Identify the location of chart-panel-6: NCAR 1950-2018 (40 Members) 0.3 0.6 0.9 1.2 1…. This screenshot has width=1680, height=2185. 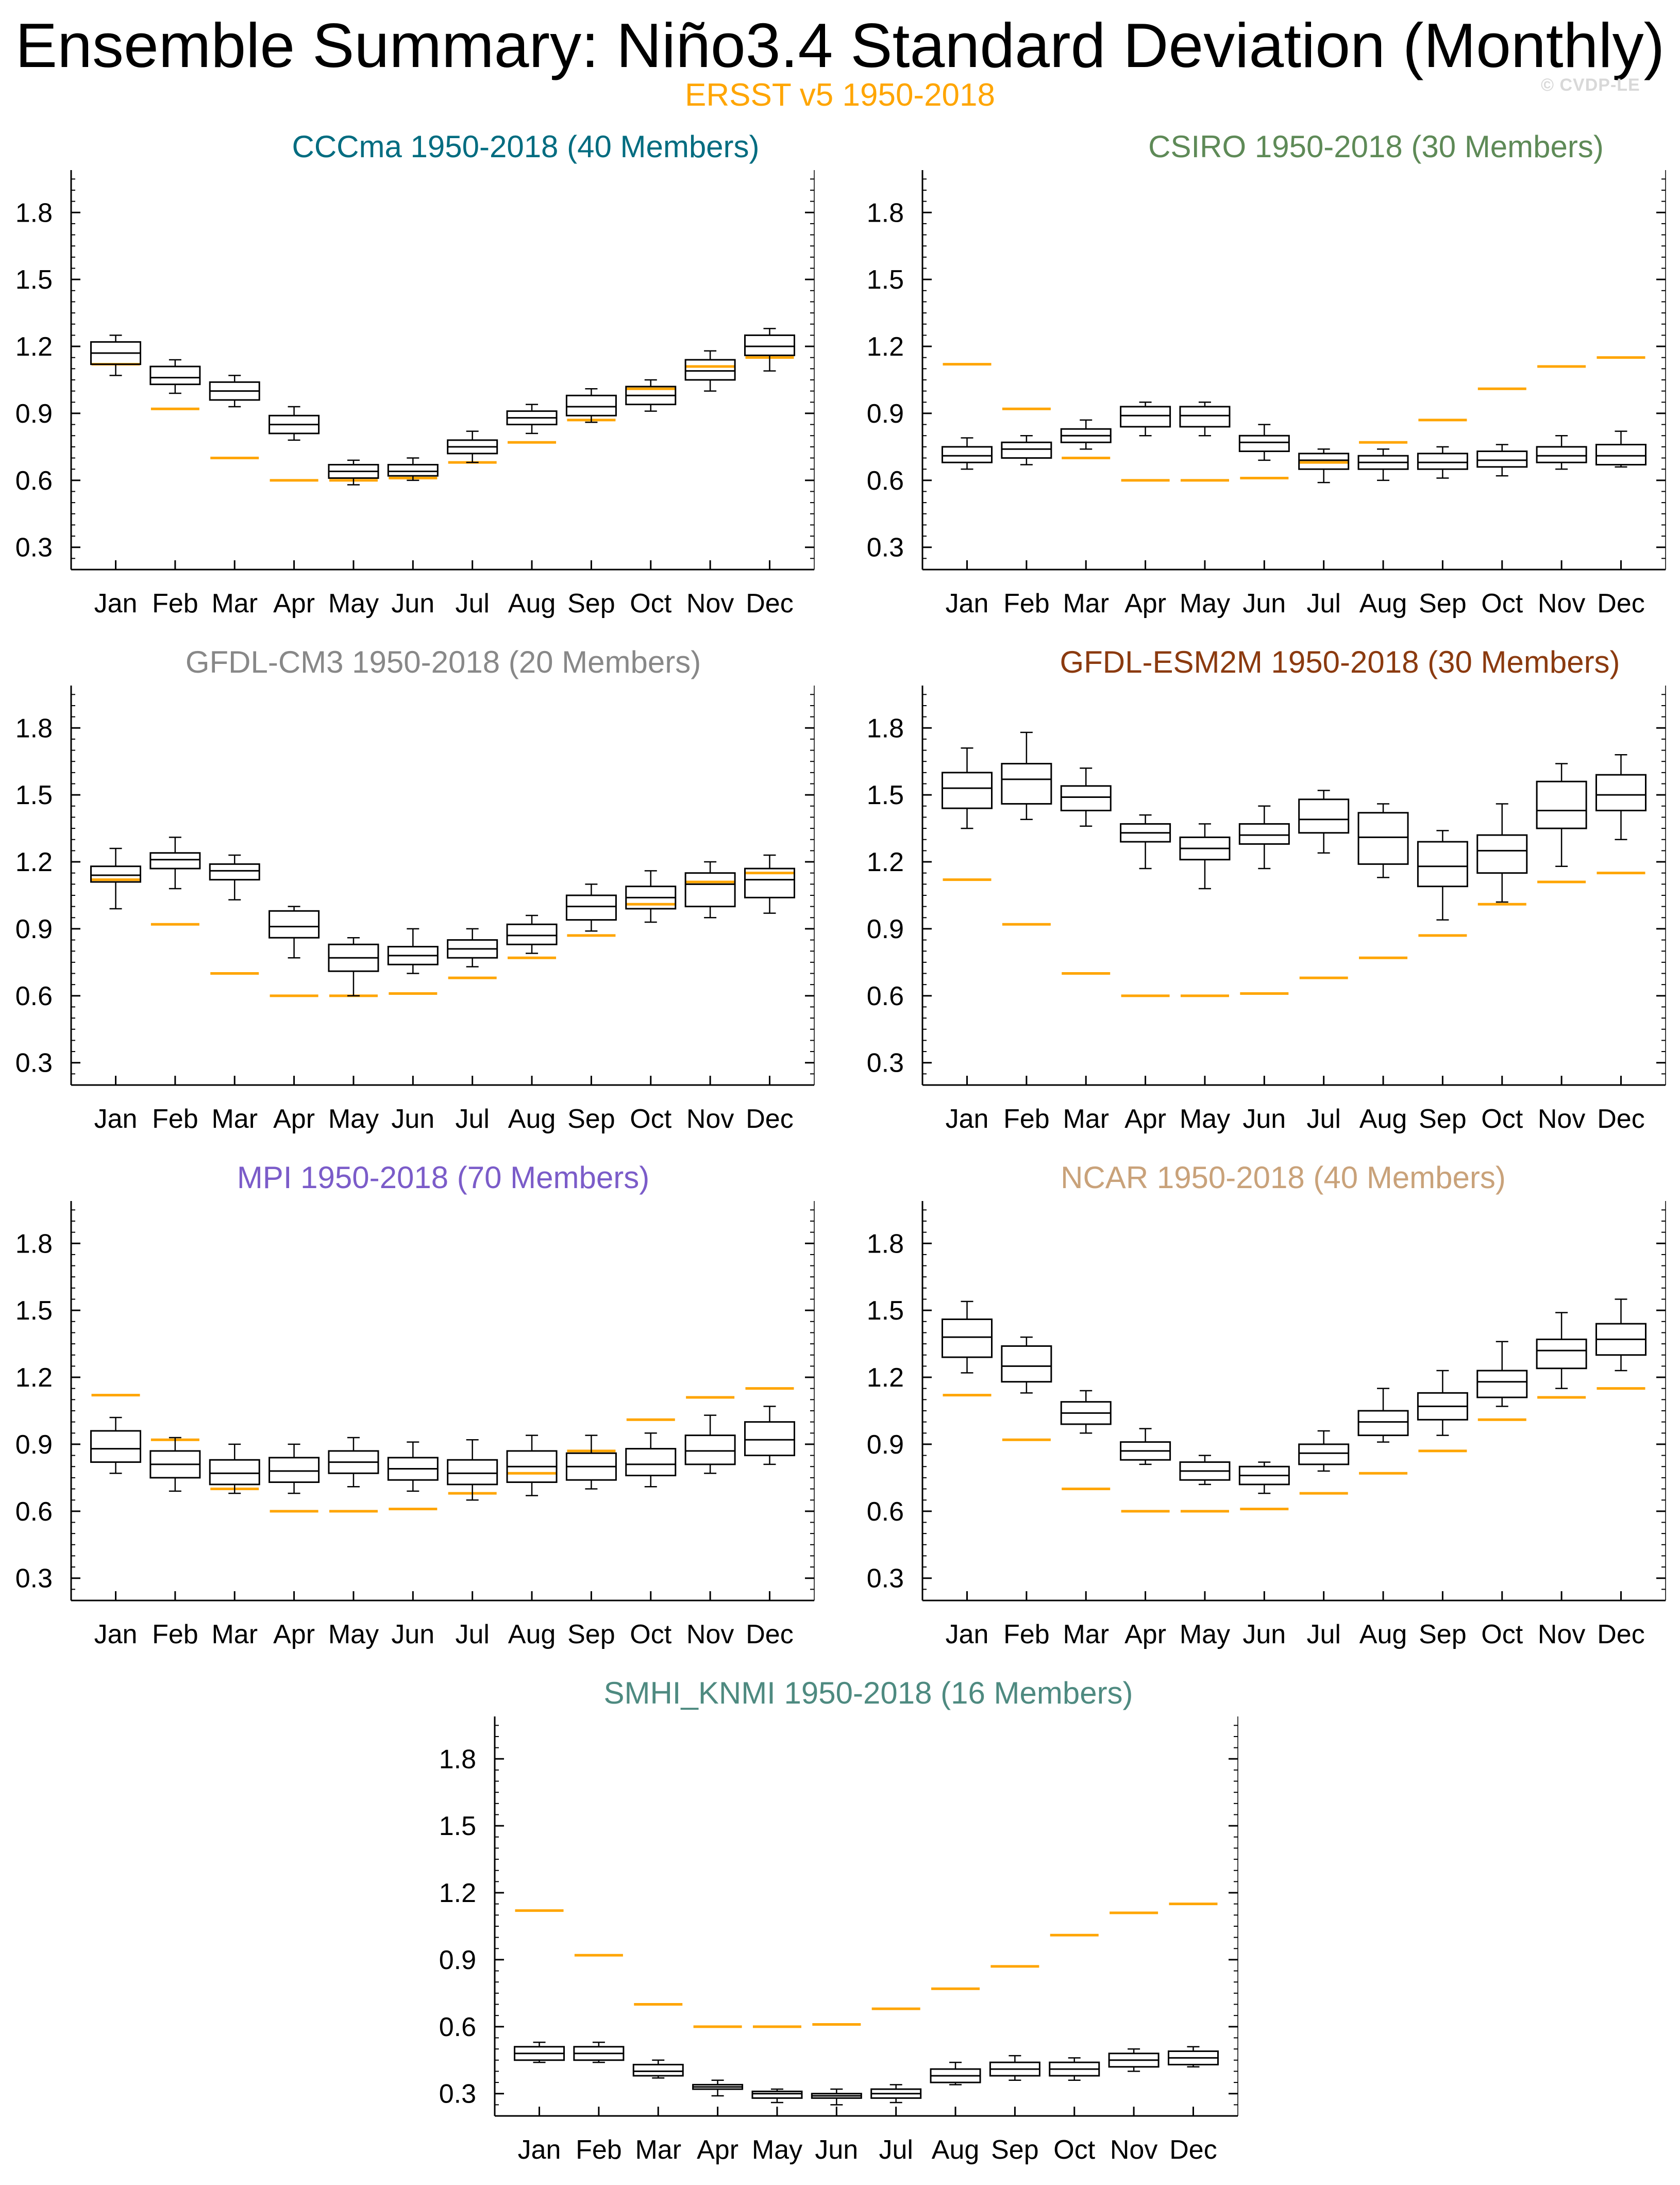
(1267, 1404).